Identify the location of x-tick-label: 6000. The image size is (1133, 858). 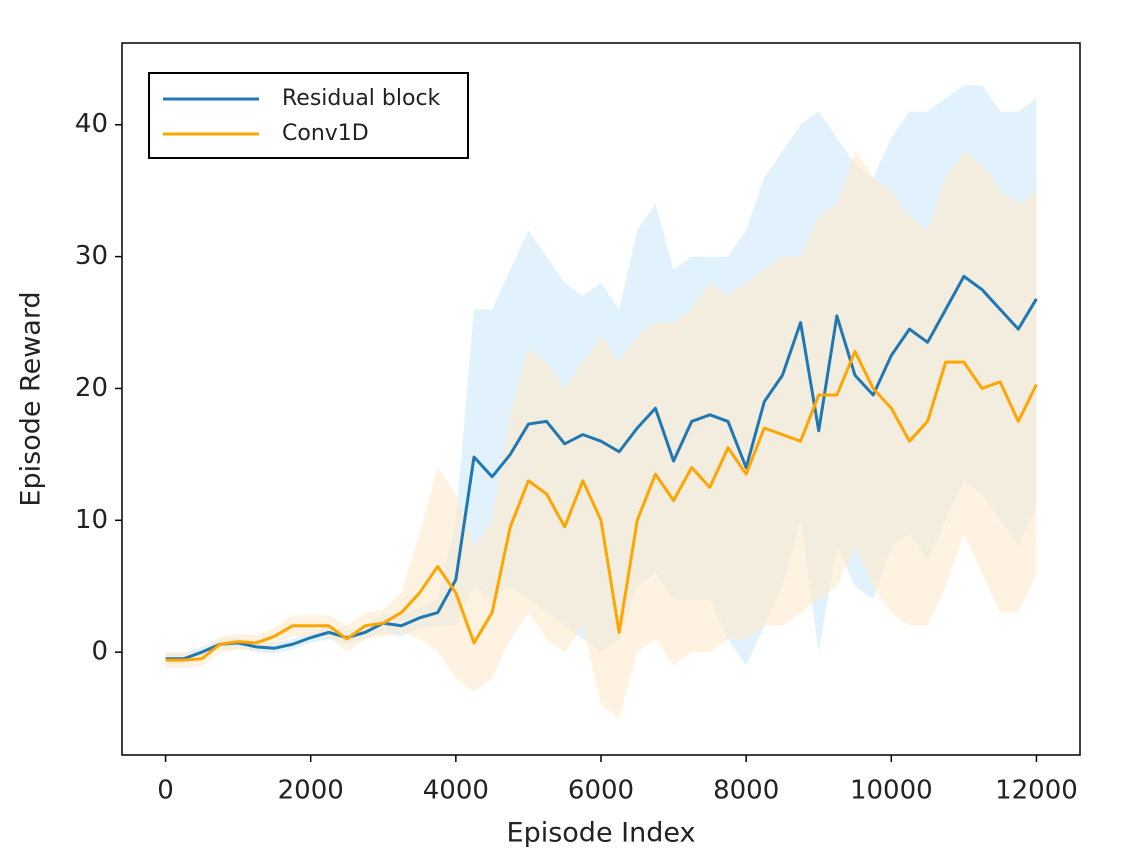
(601, 791).